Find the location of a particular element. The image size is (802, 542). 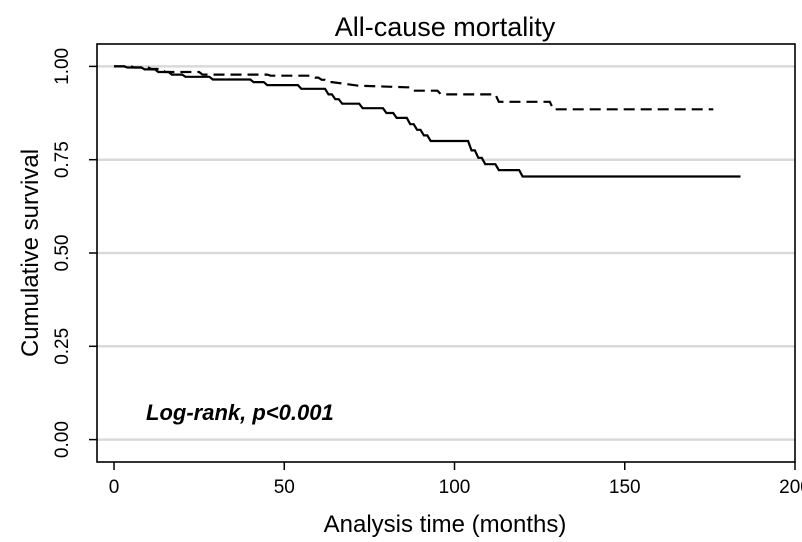

x-tick-label: 200 is located at coordinates (790, 487).